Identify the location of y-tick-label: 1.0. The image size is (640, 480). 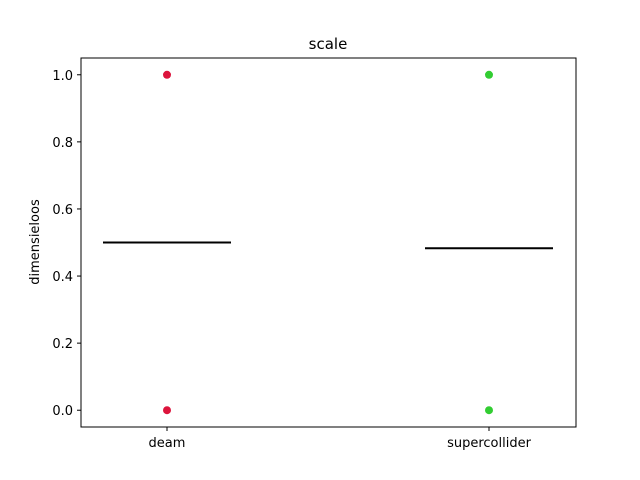
(62, 76).